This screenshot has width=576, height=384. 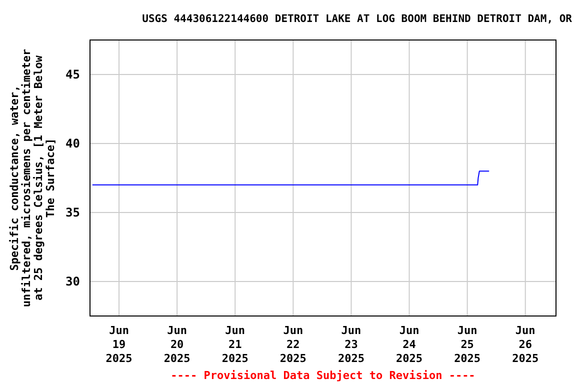 What do you see at coordinates (119, 344) in the screenshot?
I see `x-tick-label: Jun 19 2025` at bounding box center [119, 344].